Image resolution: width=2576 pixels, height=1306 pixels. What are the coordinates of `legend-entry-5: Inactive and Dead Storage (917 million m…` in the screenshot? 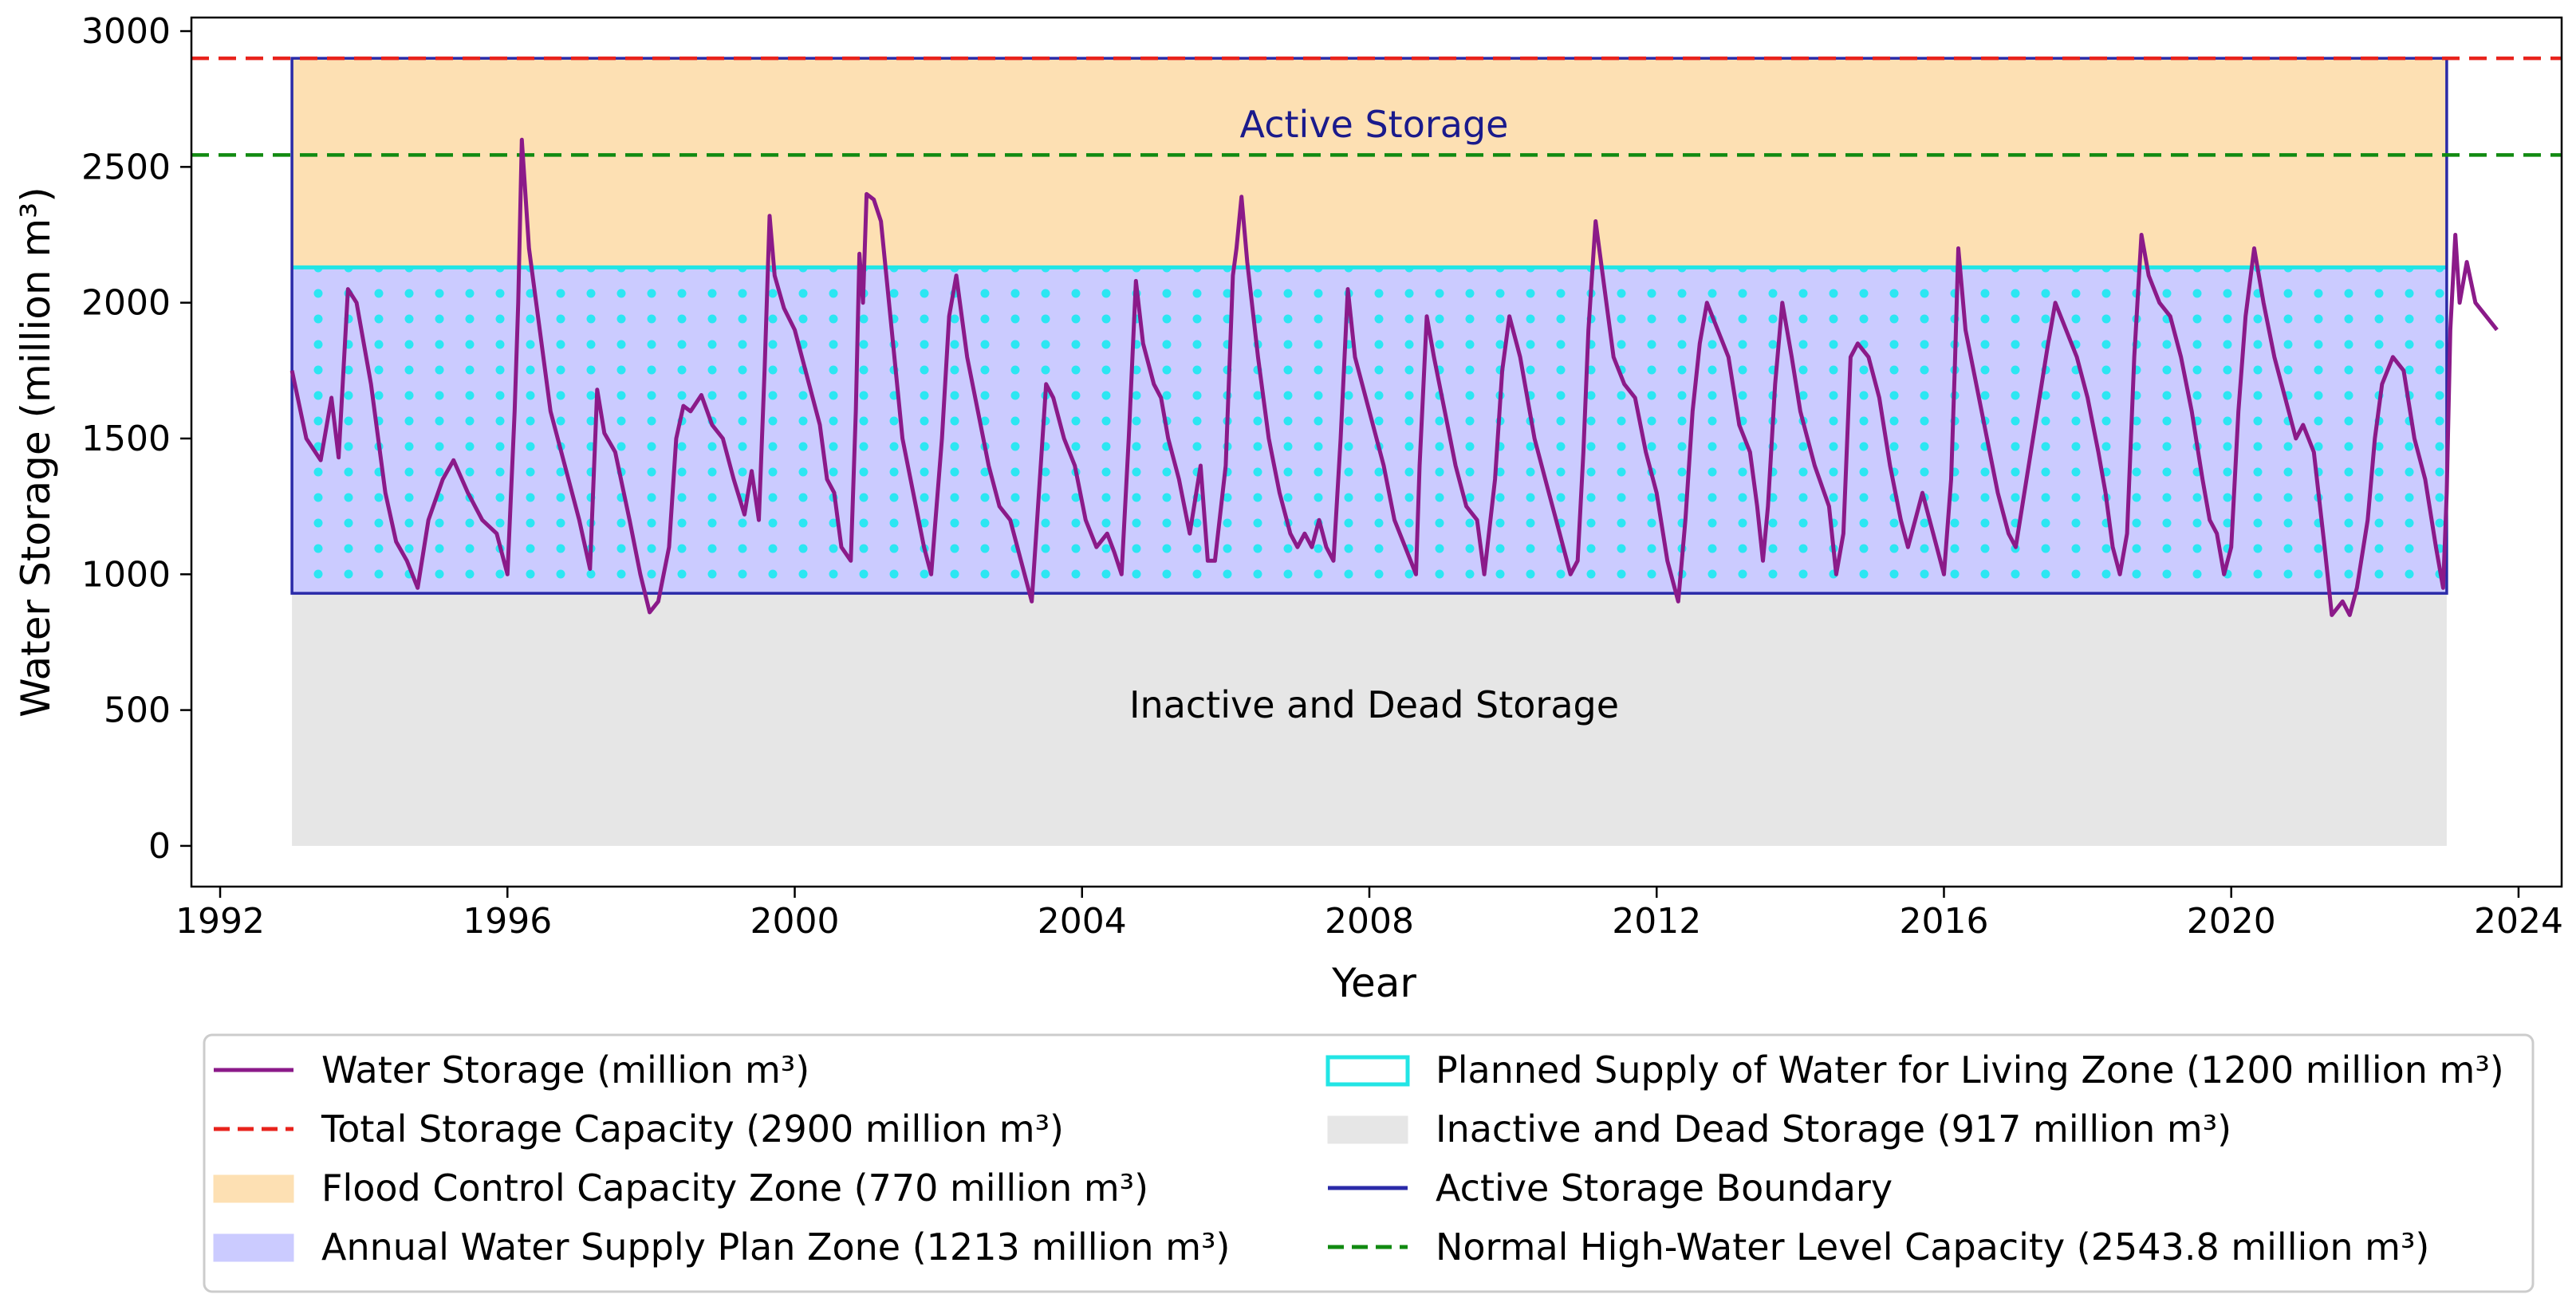 It's located at (1779, 1129).